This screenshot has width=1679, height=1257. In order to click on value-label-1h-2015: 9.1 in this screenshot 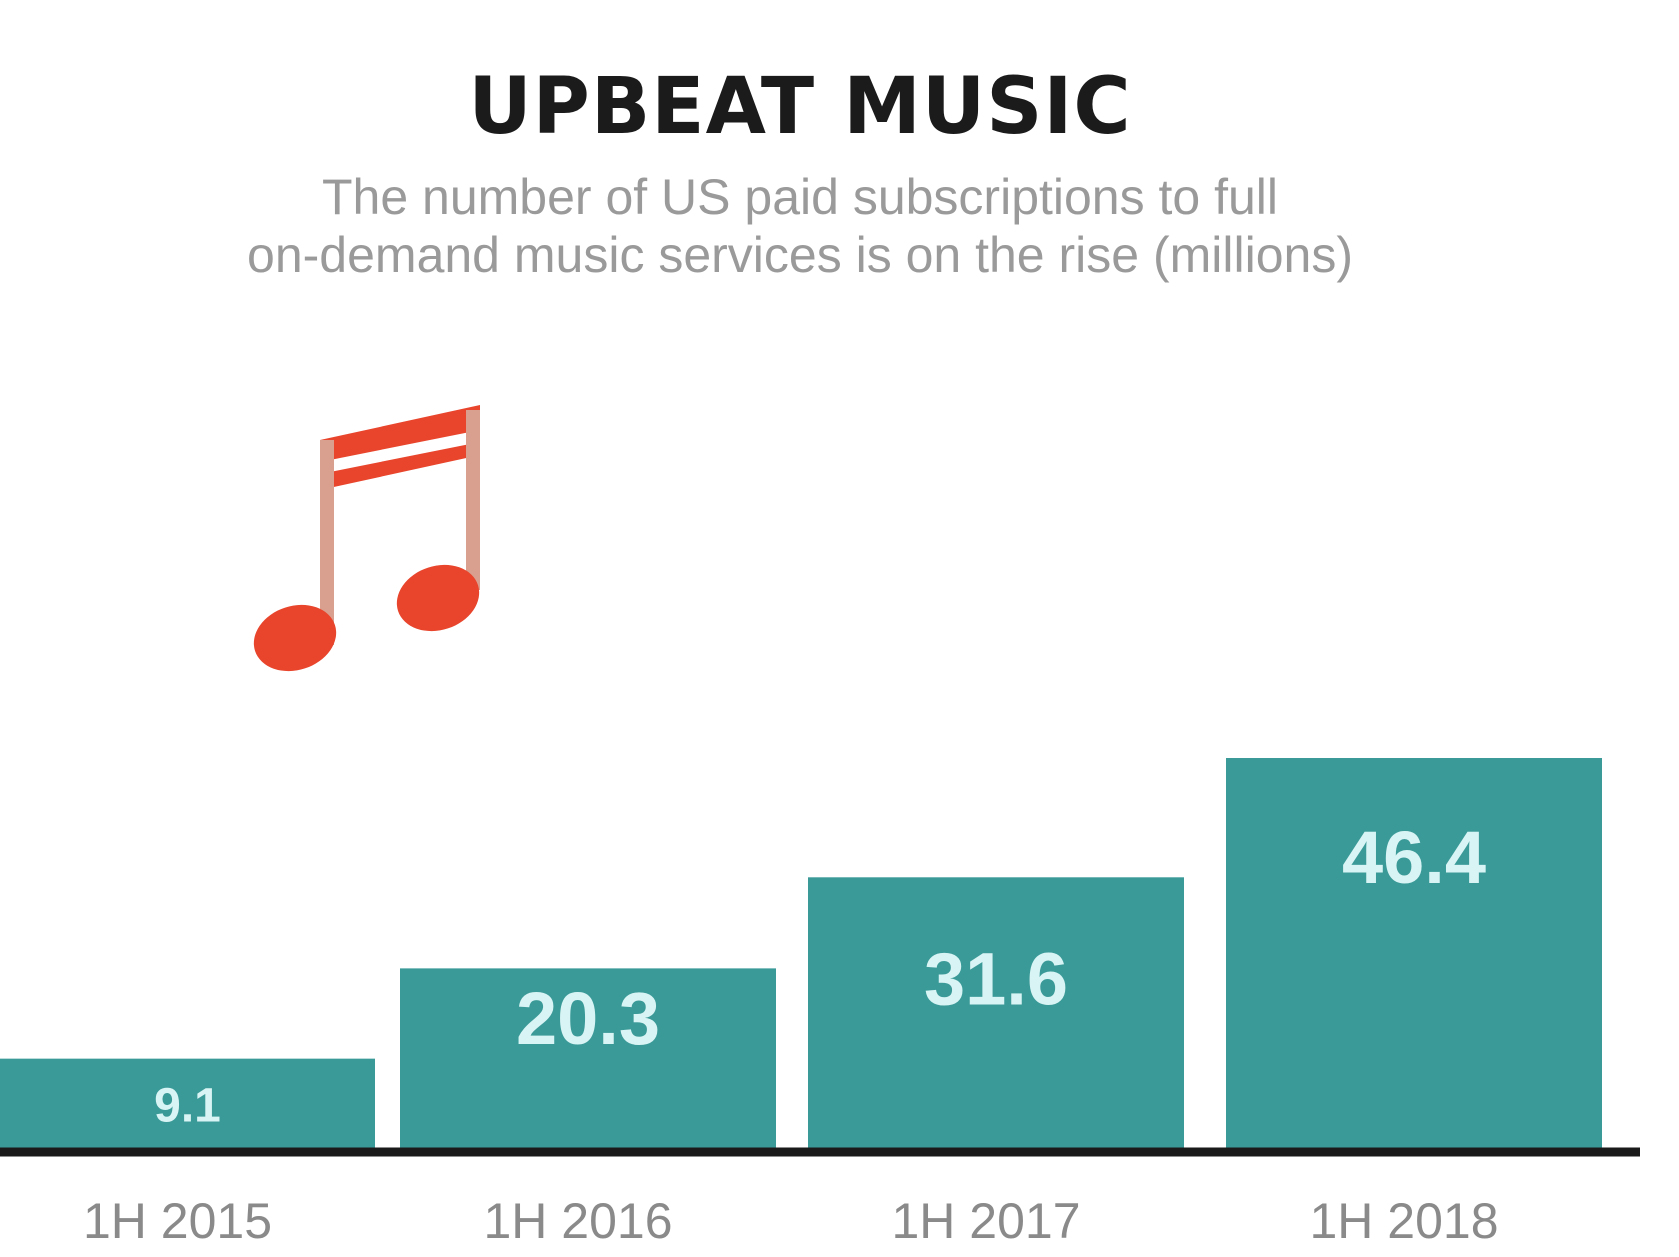, I will do `click(187, 1105)`.